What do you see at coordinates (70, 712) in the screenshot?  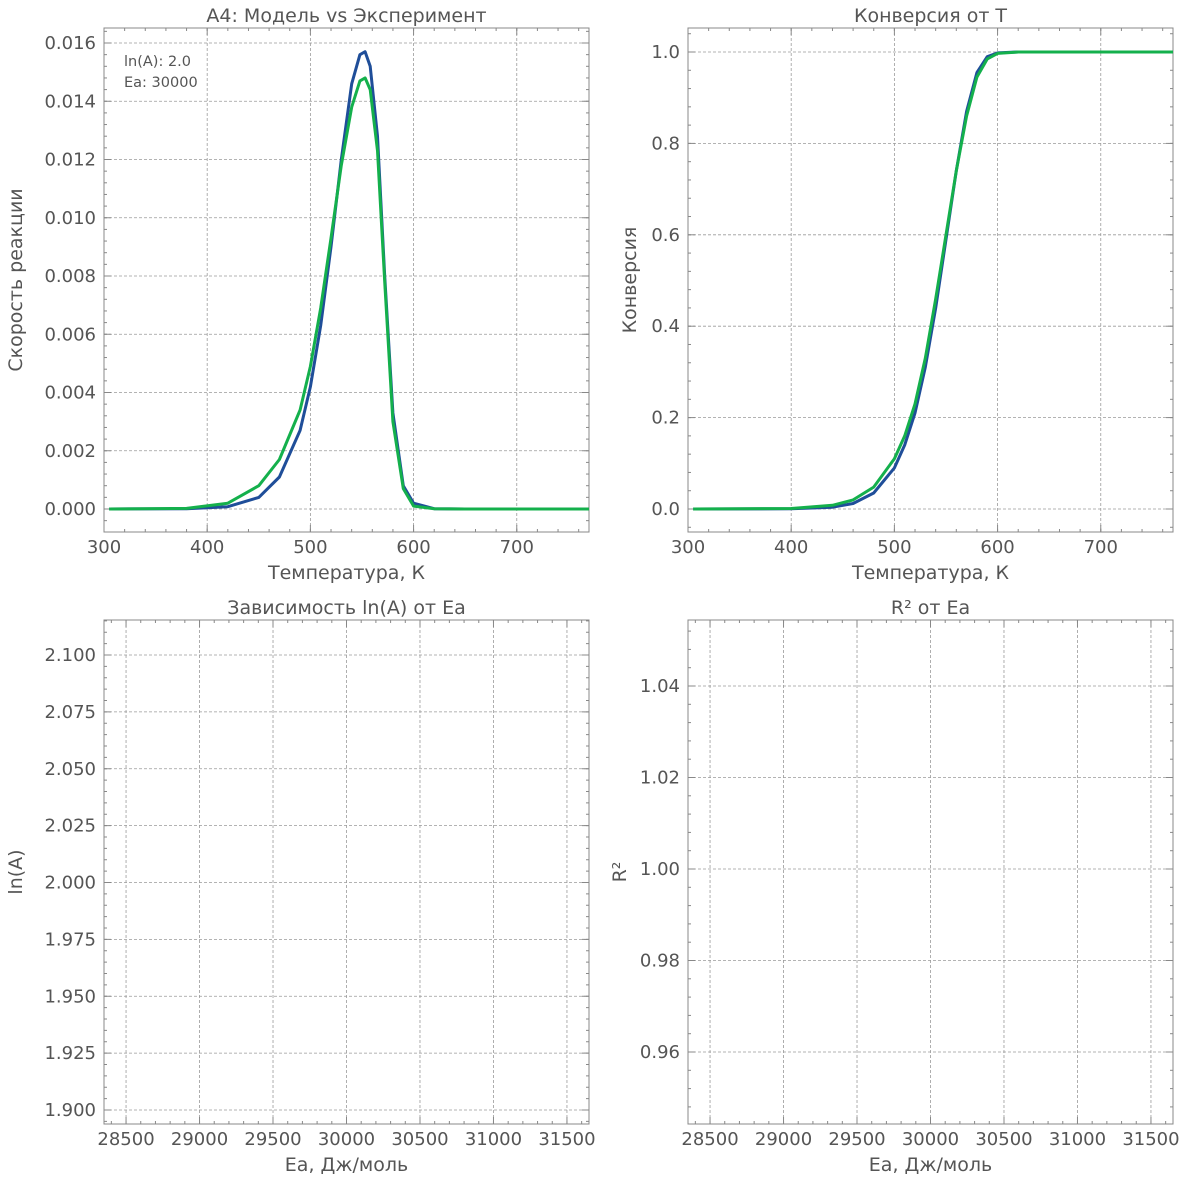 I see `y-tick-label: 2.075` at bounding box center [70, 712].